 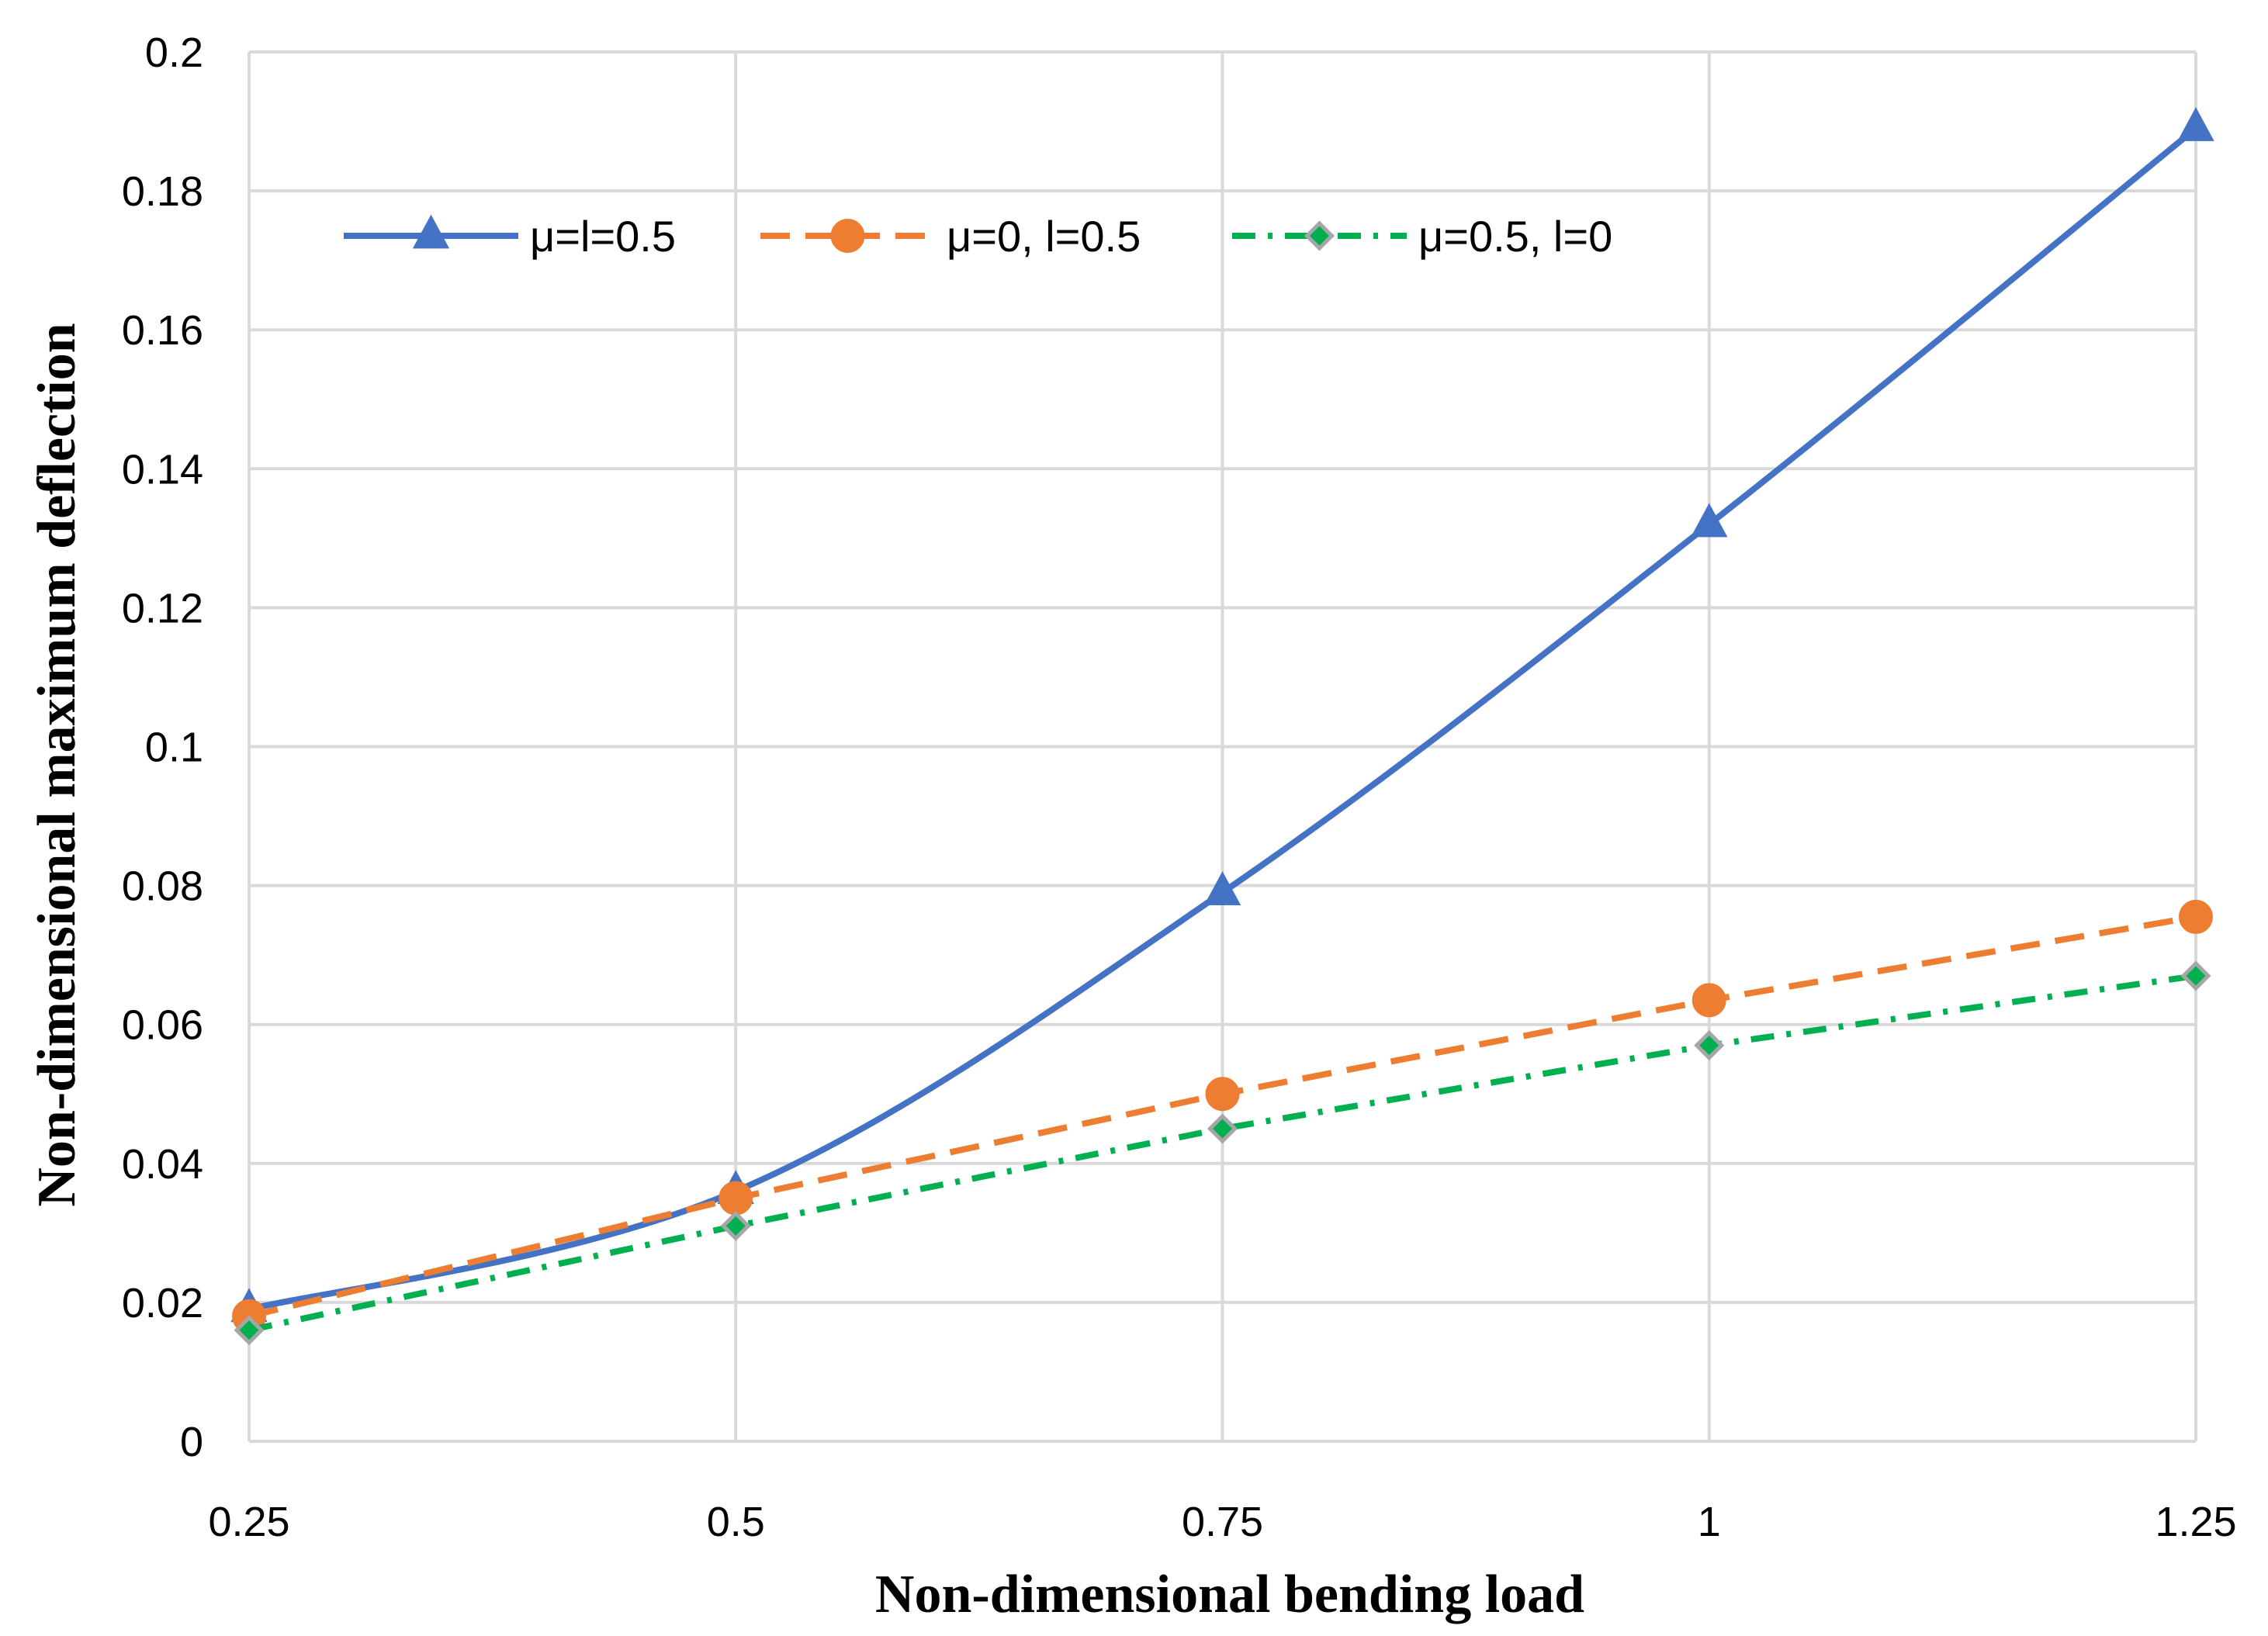 What do you see at coordinates (163, 1303) in the screenshot?
I see `y-tick-label: 0.02` at bounding box center [163, 1303].